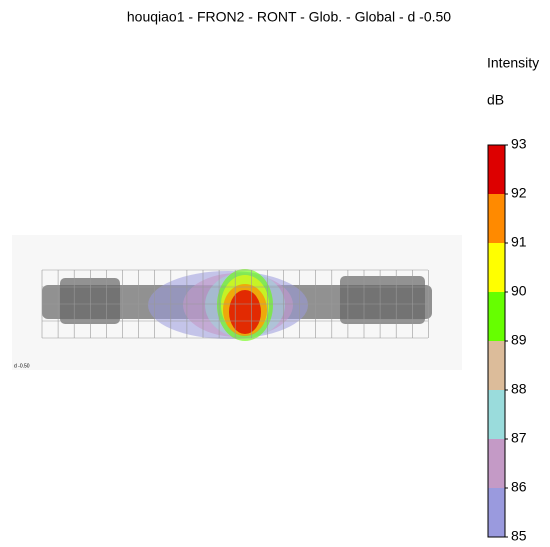 The image size is (550, 547). Describe the element at coordinates (513, 63) in the screenshot. I see `colorbar-title: Intensity` at that location.